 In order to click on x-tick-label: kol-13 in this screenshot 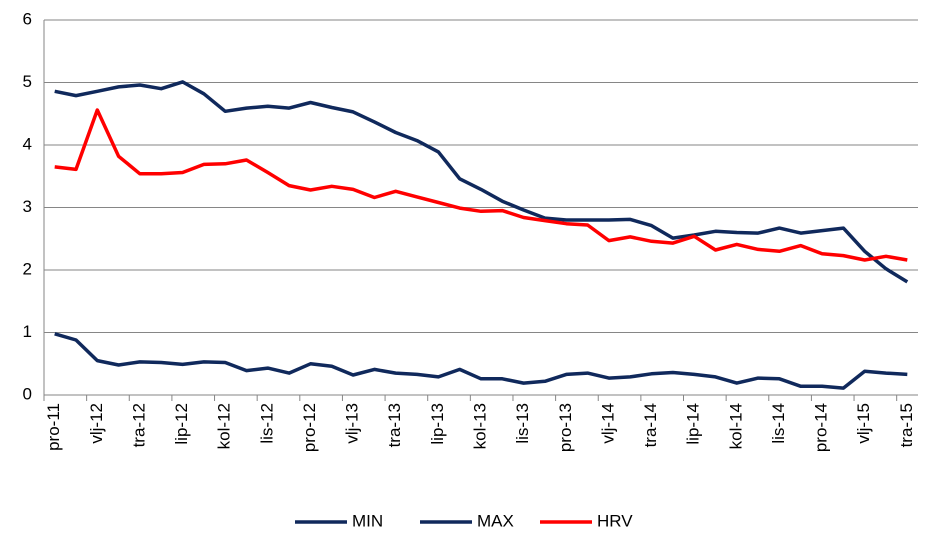, I will do `click(479, 426)`.